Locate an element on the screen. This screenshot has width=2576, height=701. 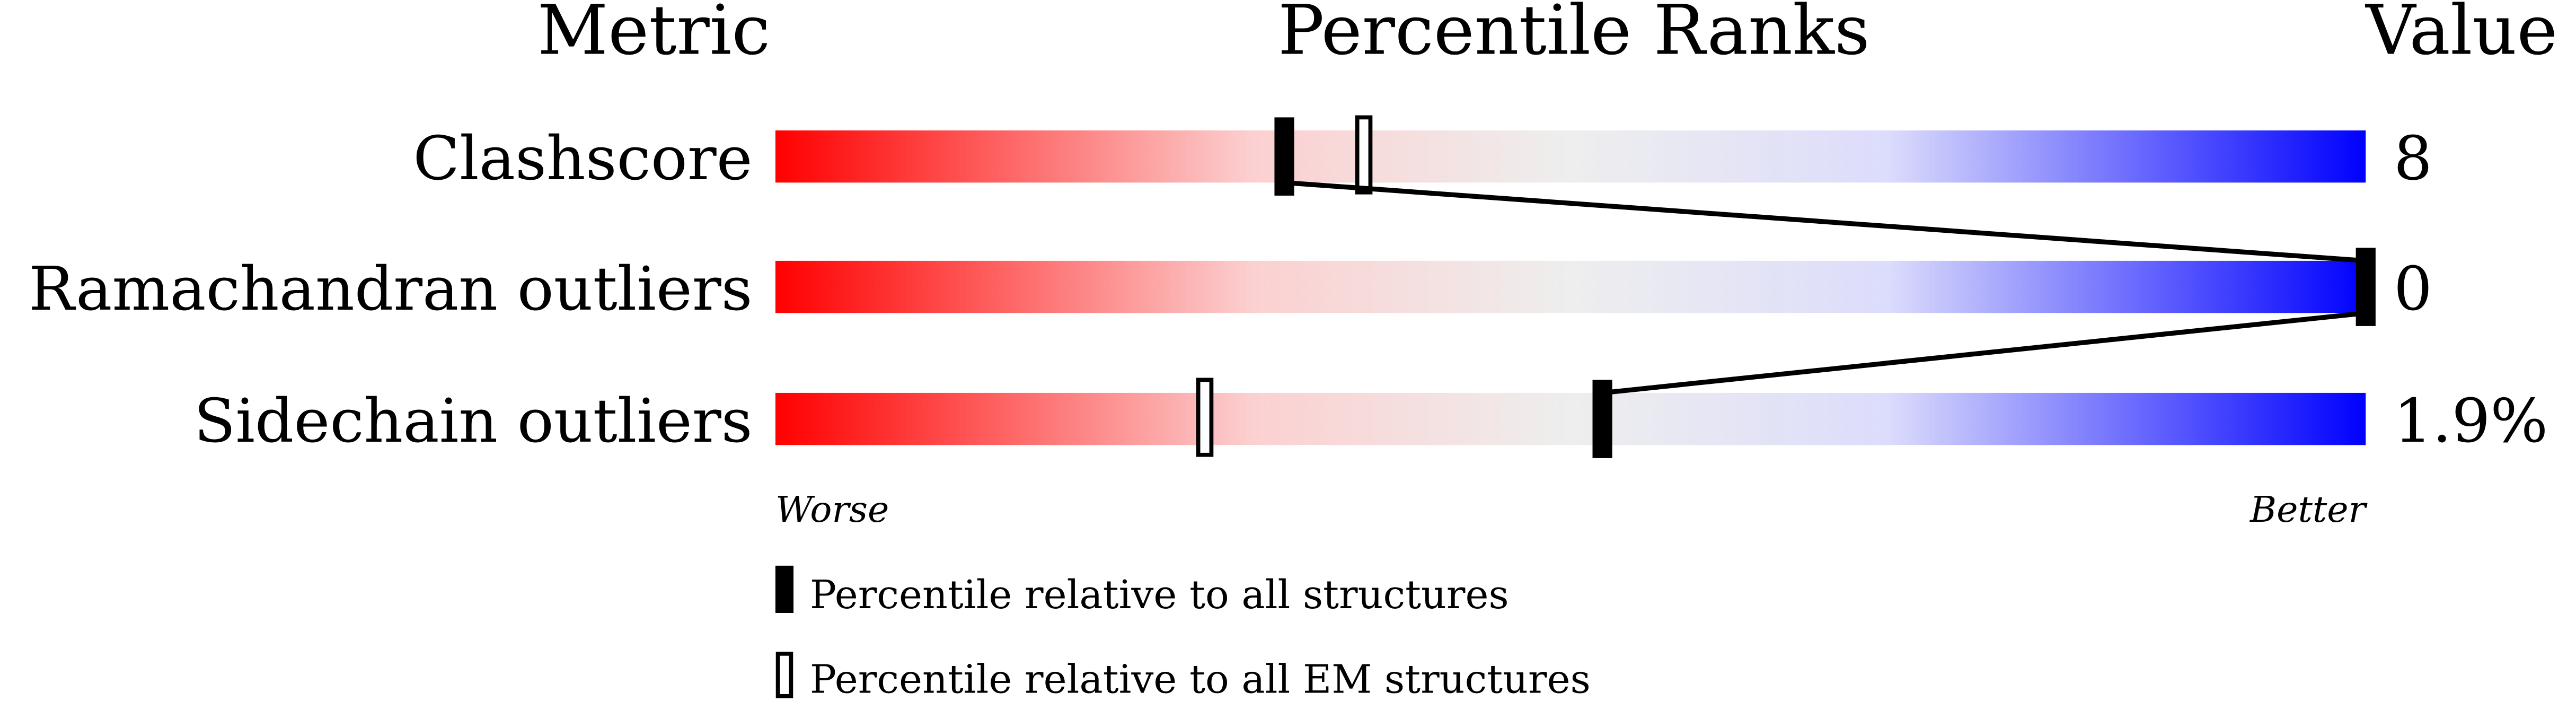
metric-value: 8 is located at coordinates (2413, 159).